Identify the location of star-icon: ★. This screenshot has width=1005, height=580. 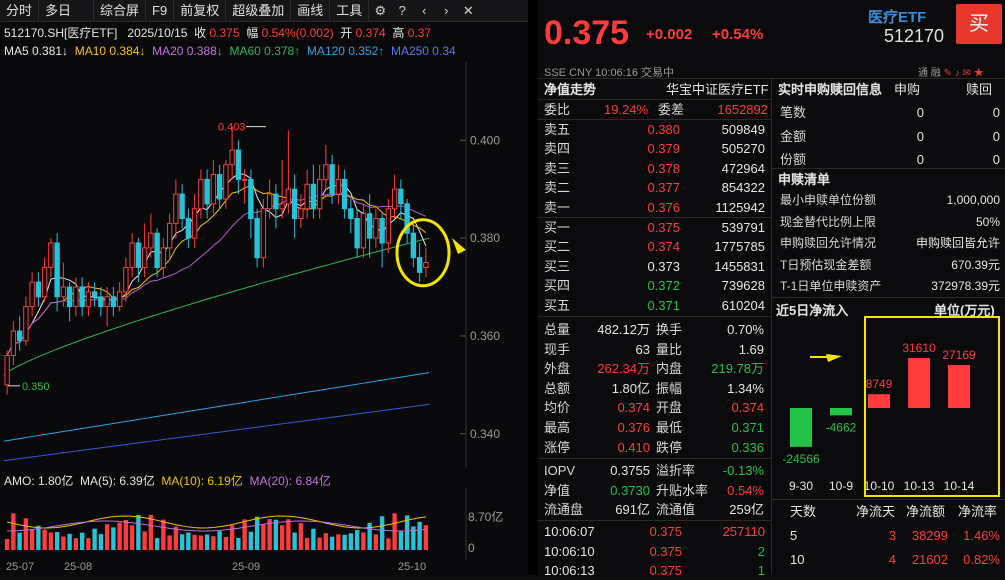
(978, 73).